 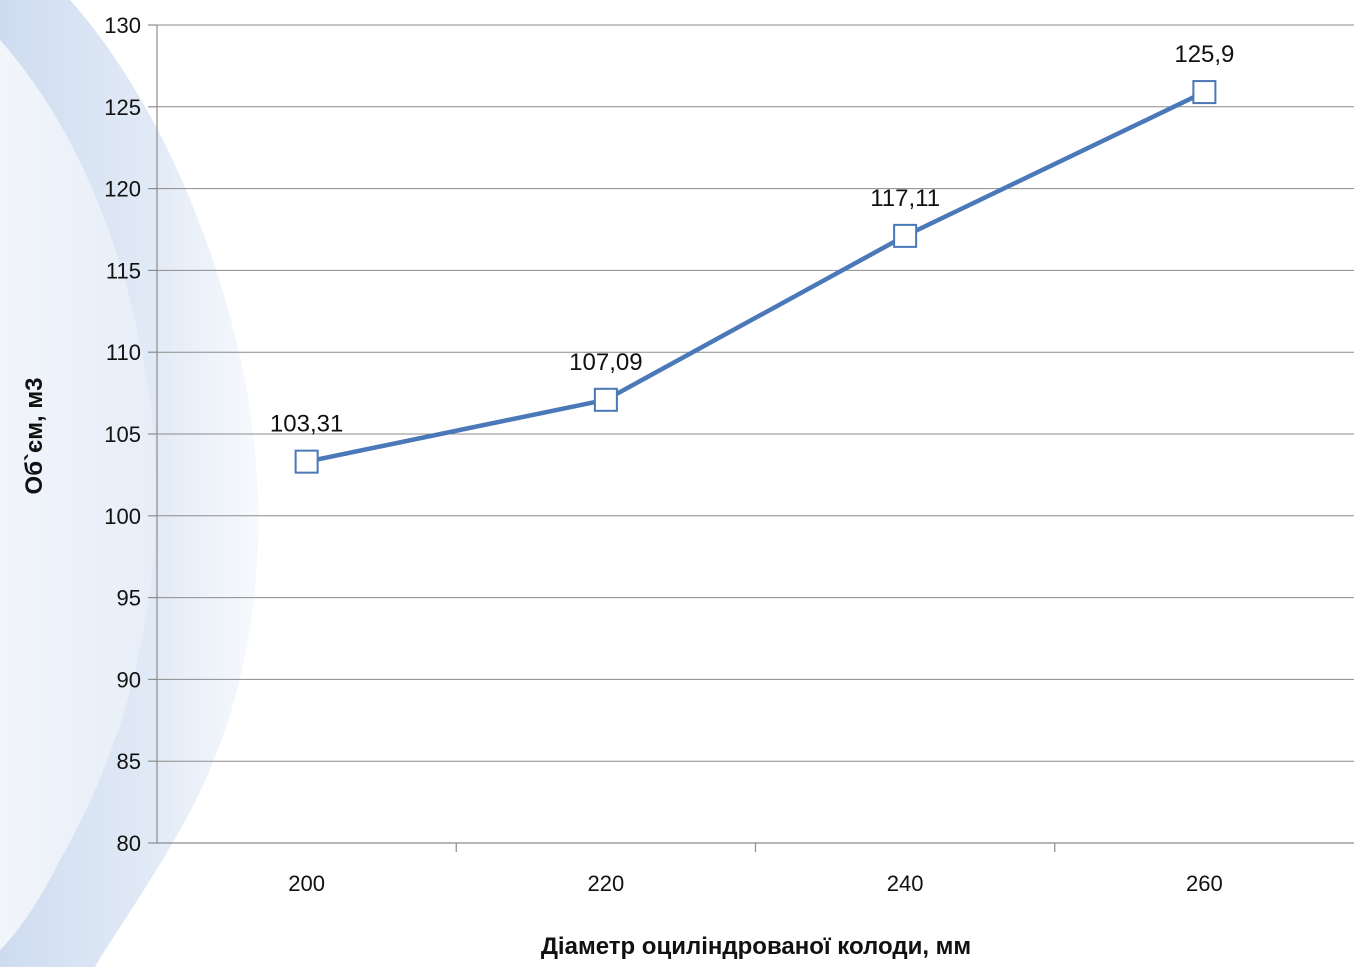 I want to click on y-tick-label: 95, so click(x=129, y=598).